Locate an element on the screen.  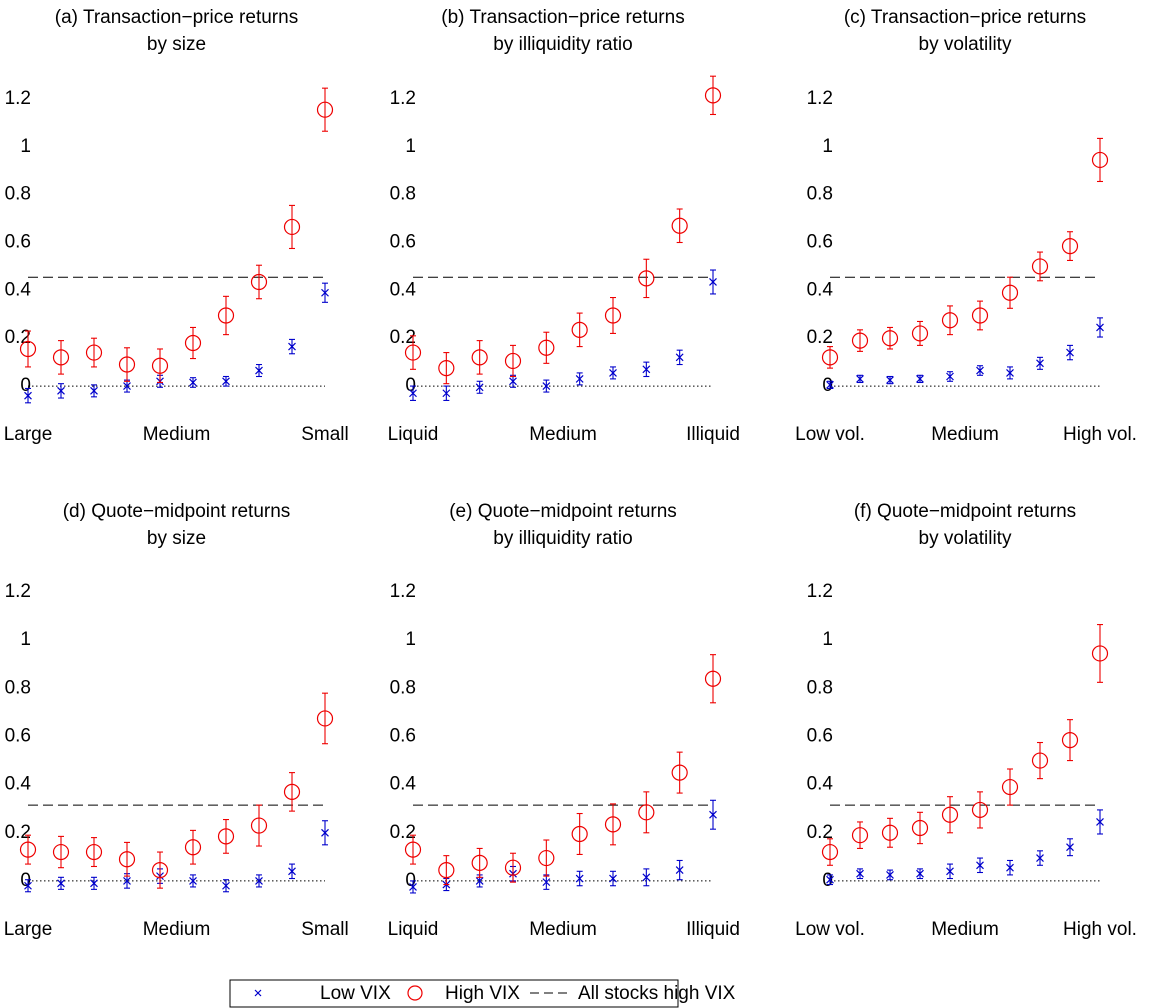
legend-marker-x is located at coordinates (258, 993).